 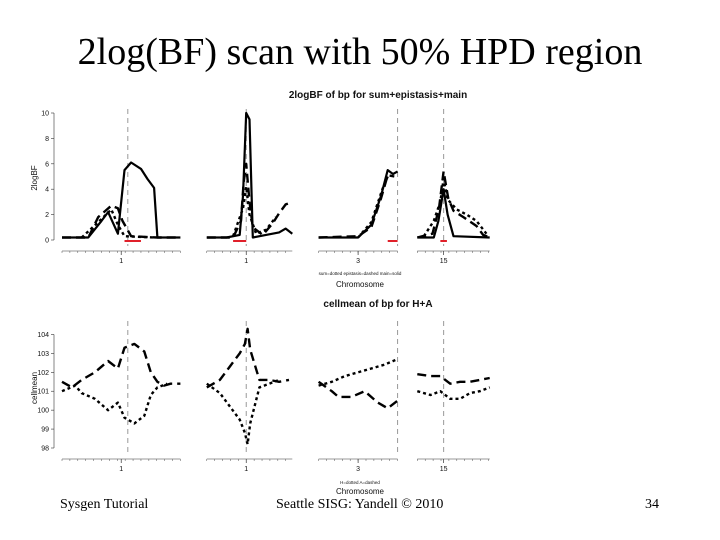 I want to click on top-x-axis-label: Chromosome, so click(x=360, y=284).